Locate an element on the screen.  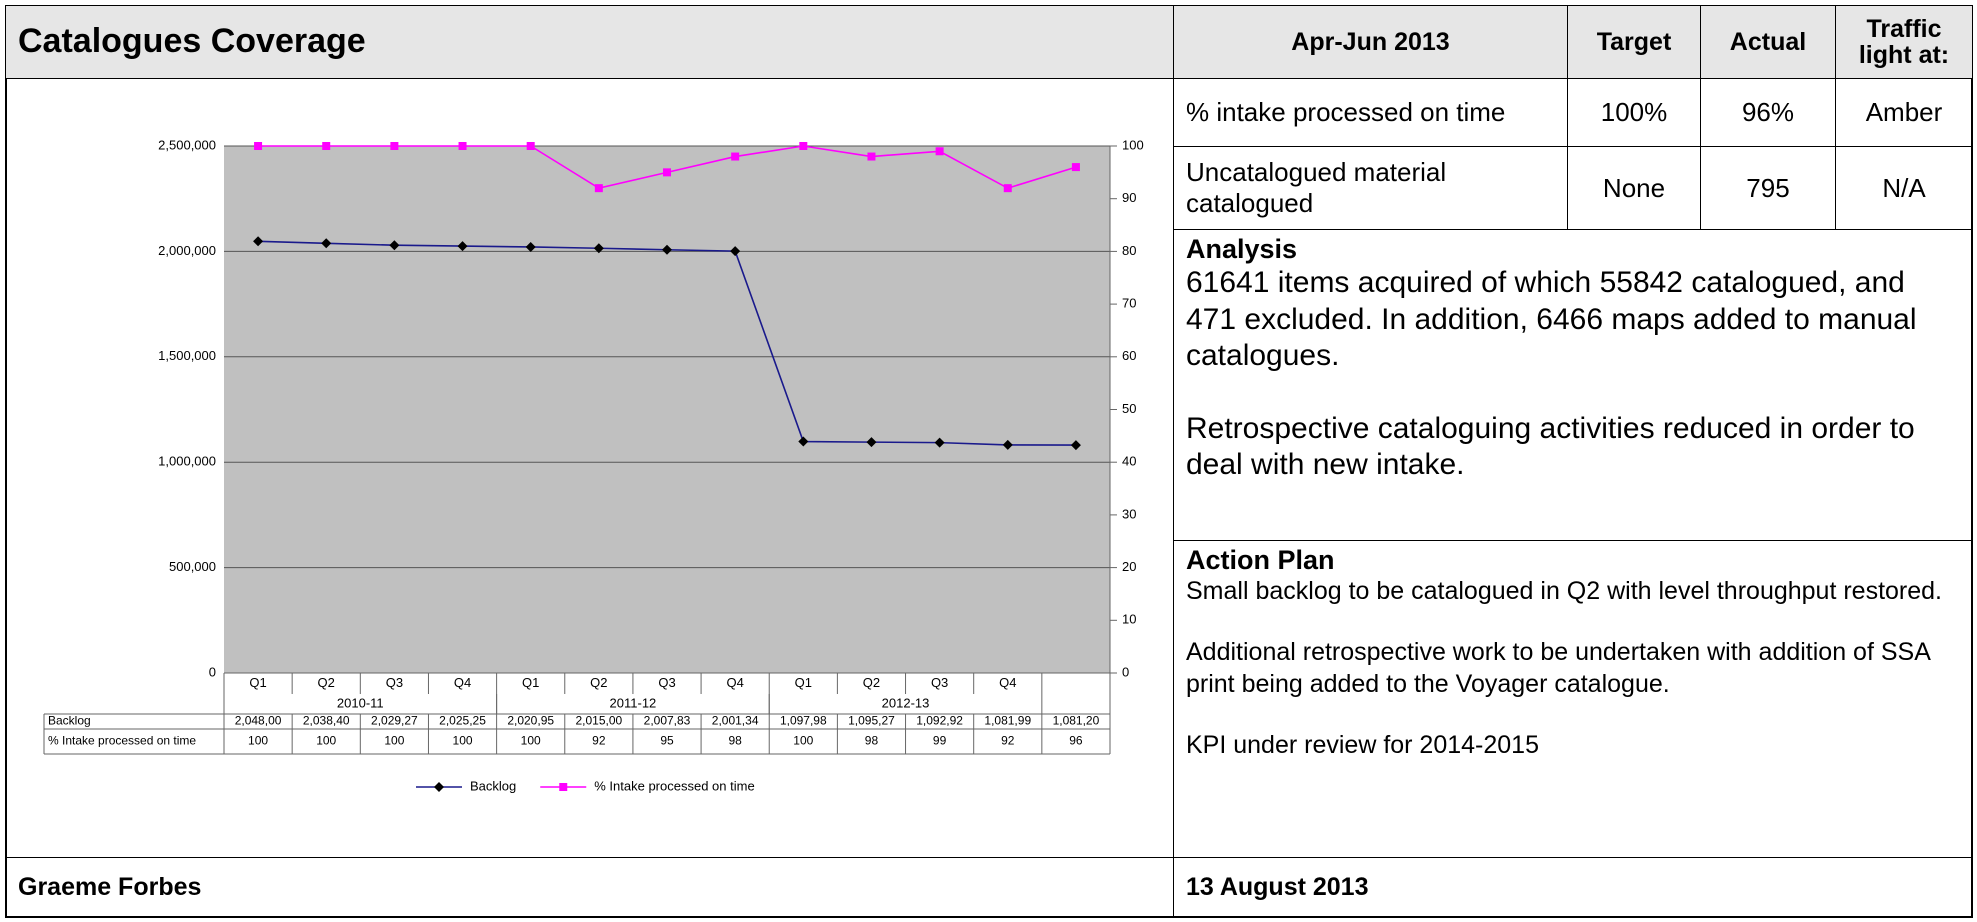
table-value: 2,025,25 is located at coordinates (462, 721).